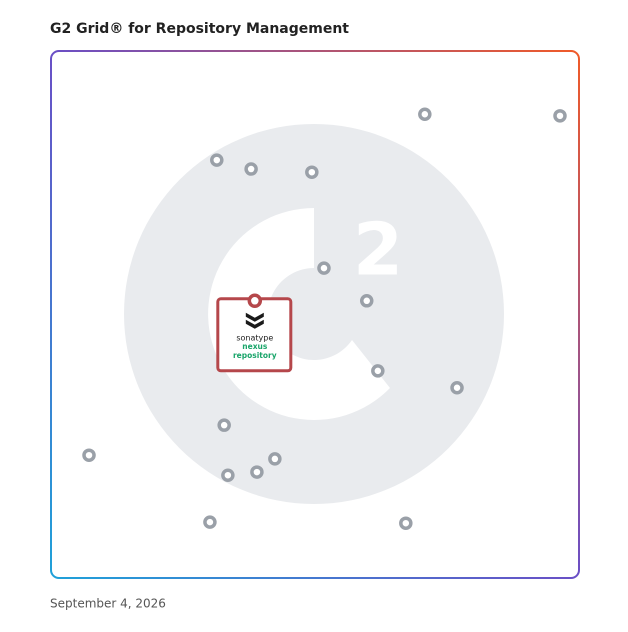 This screenshot has height=632, width=628. I want to click on product-label: sonatype, so click(254, 337).